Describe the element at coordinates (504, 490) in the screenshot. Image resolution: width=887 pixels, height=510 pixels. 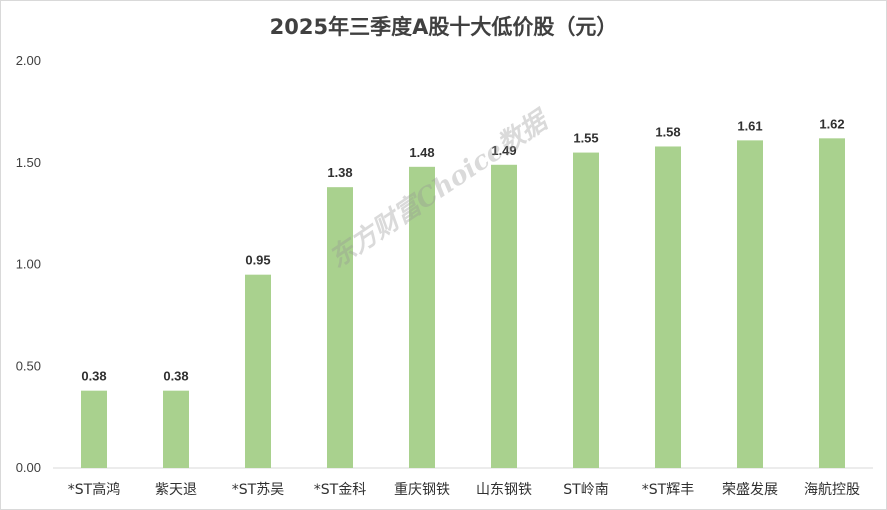
I see `x-tick-label: 山东钢铁` at that location.